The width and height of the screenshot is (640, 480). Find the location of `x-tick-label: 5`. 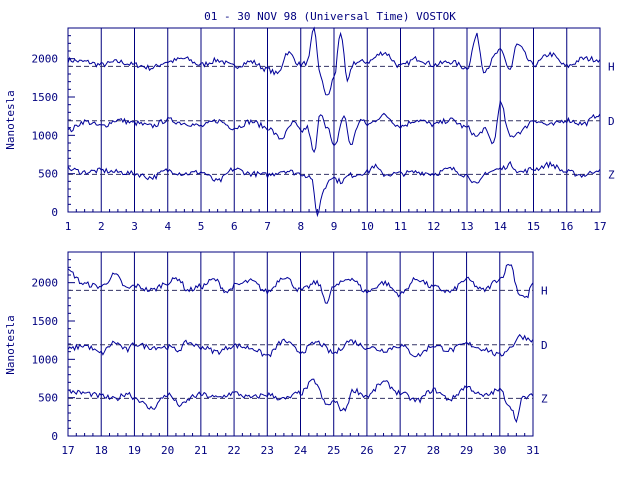

x-tick-label: 5 is located at coordinates (201, 226).